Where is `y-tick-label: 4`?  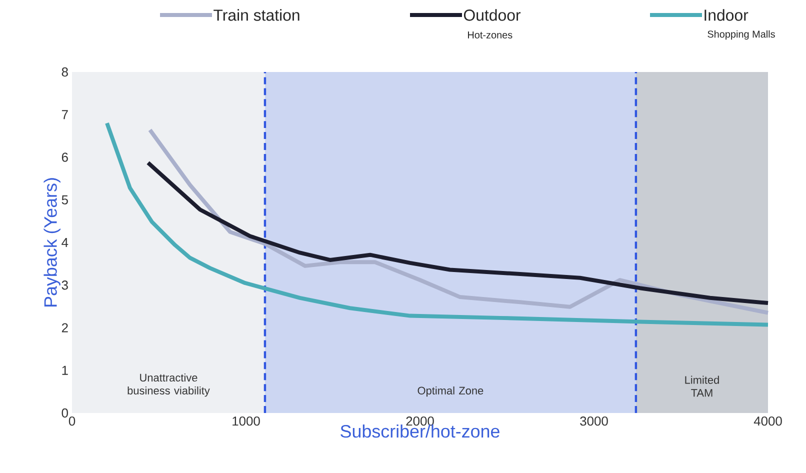
y-tick-label: 4 is located at coordinates (65, 242).